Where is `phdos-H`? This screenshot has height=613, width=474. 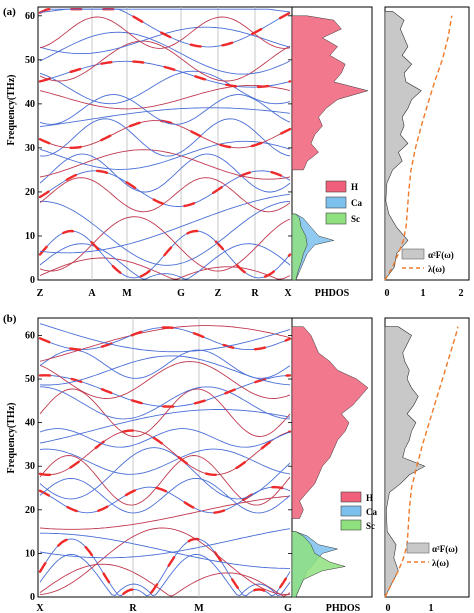
phdos-H is located at coordinates (330, 422).